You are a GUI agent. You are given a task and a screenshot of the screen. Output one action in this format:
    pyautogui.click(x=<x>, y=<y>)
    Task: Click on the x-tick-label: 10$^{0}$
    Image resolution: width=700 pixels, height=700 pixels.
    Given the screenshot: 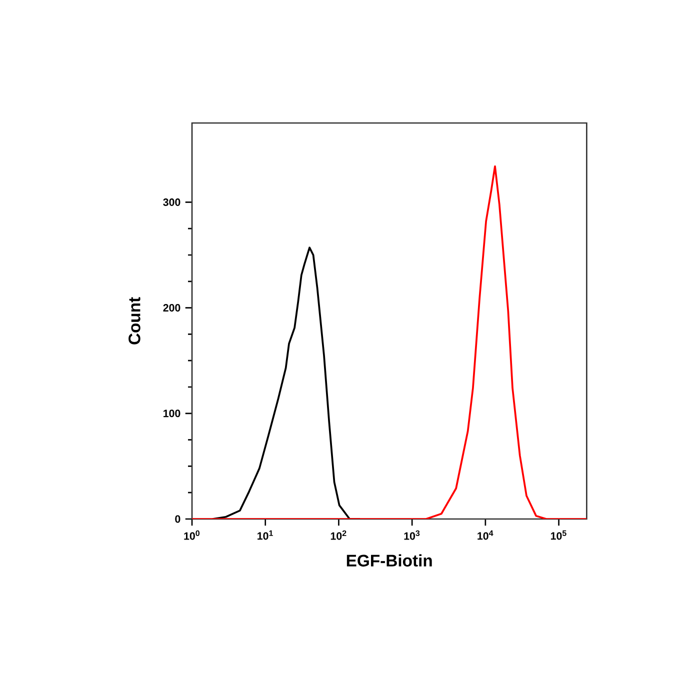 What is the action you would take?
    pyautogui.click(x=192, y=535)
    